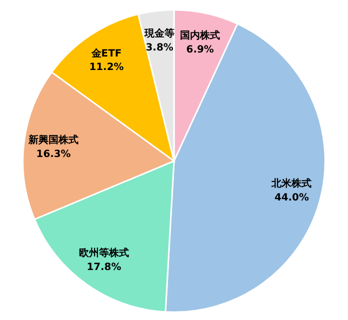 The width and height of the screenshot is (348, 320). What do you see at coordinates (104, 267) in the screenshot?
I see `data-label: 17.8%` at bounding box center [104, 267].